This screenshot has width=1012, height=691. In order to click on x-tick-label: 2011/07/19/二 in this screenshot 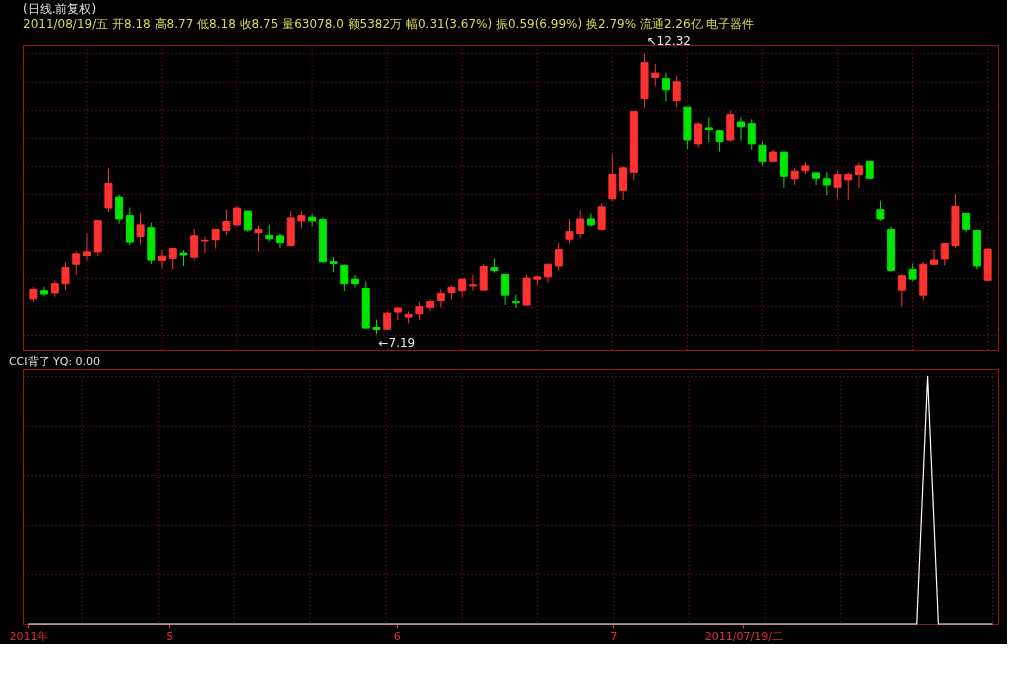, I will do `click(743, 636)`.